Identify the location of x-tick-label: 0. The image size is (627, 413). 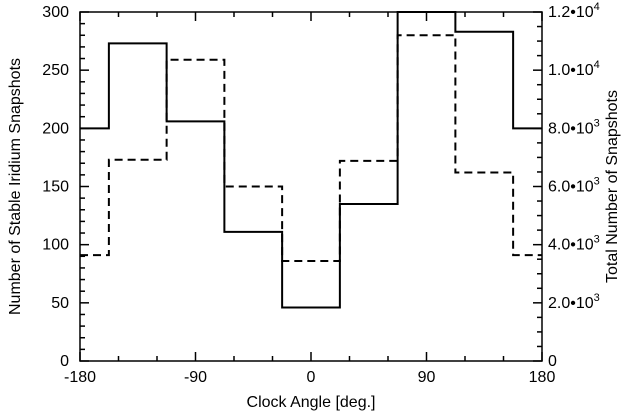
(311, 377).